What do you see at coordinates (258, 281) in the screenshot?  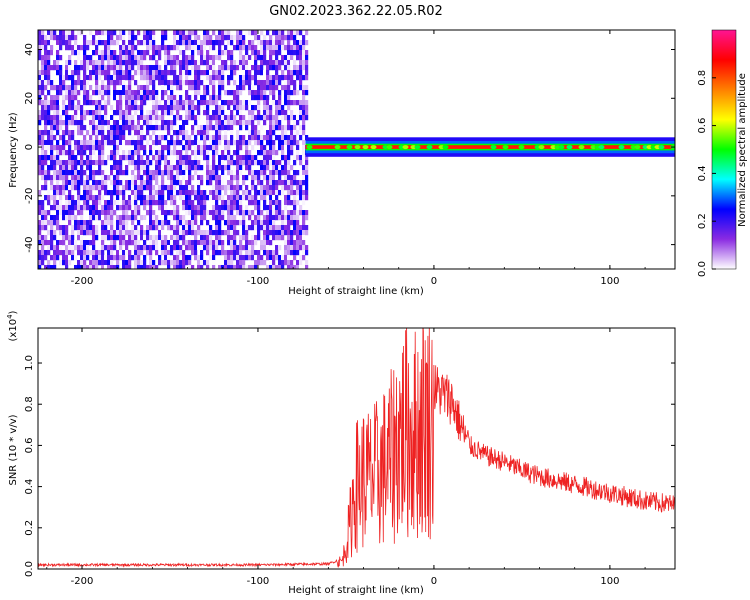 I see `x-tick-label: -100` at bounding box center [258, 281].